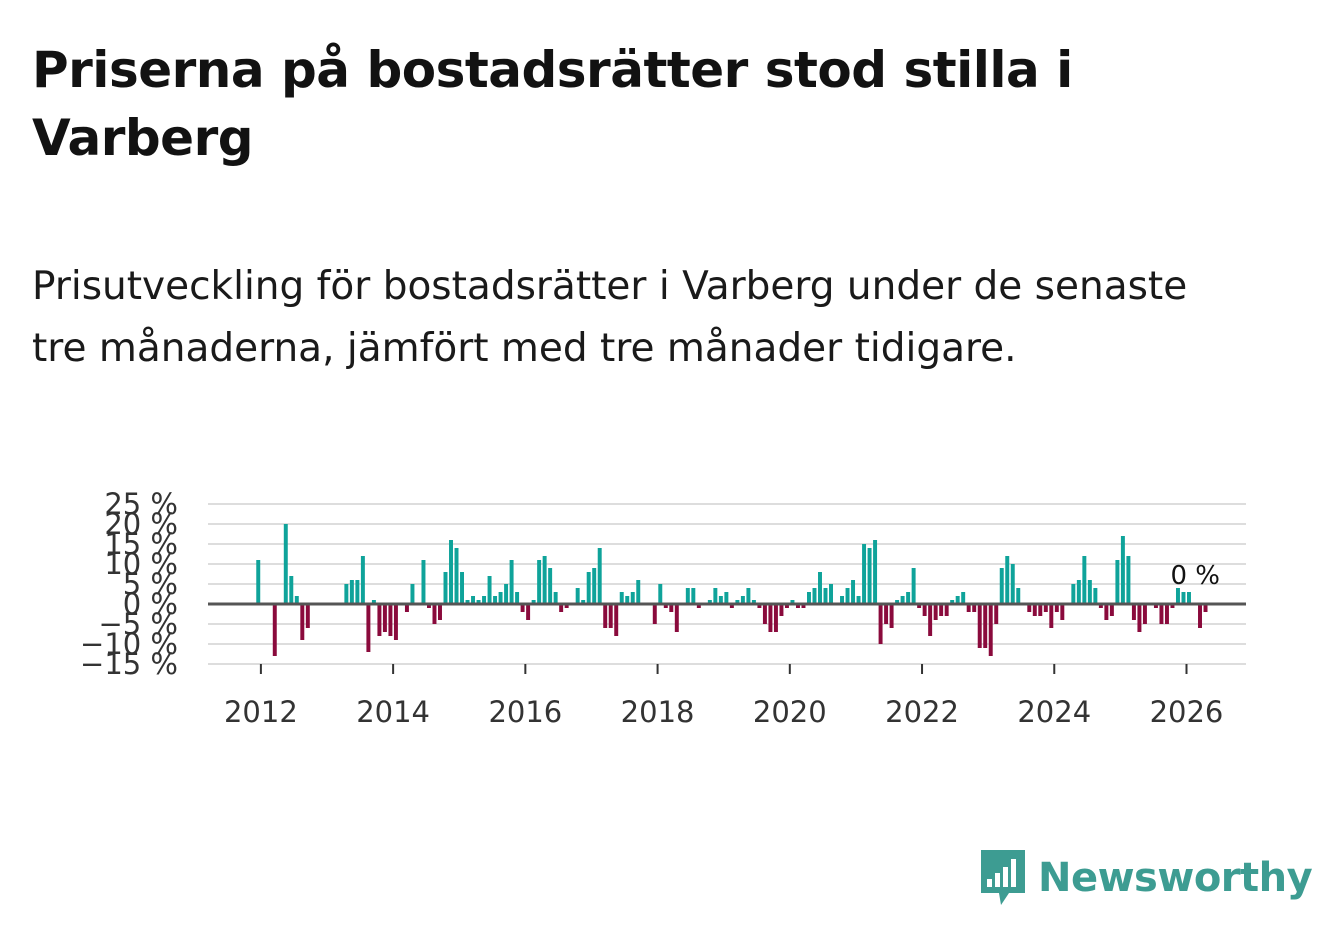  Describe the element at coordinates (1145, 878) in the screenshot. I see `brand-logo: Newsworthy` at that location.